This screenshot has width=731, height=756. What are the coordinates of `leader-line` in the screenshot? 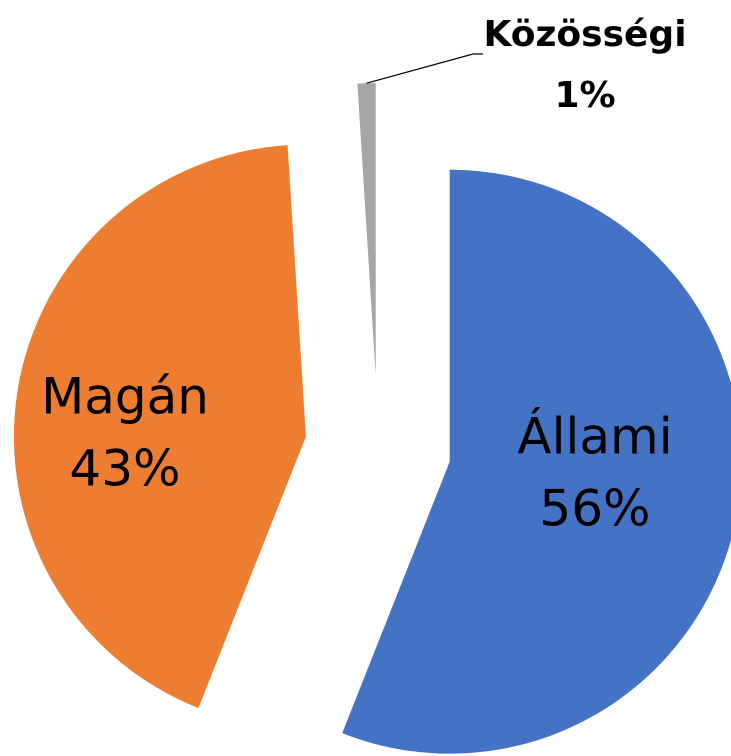 It's located at (424, 68).